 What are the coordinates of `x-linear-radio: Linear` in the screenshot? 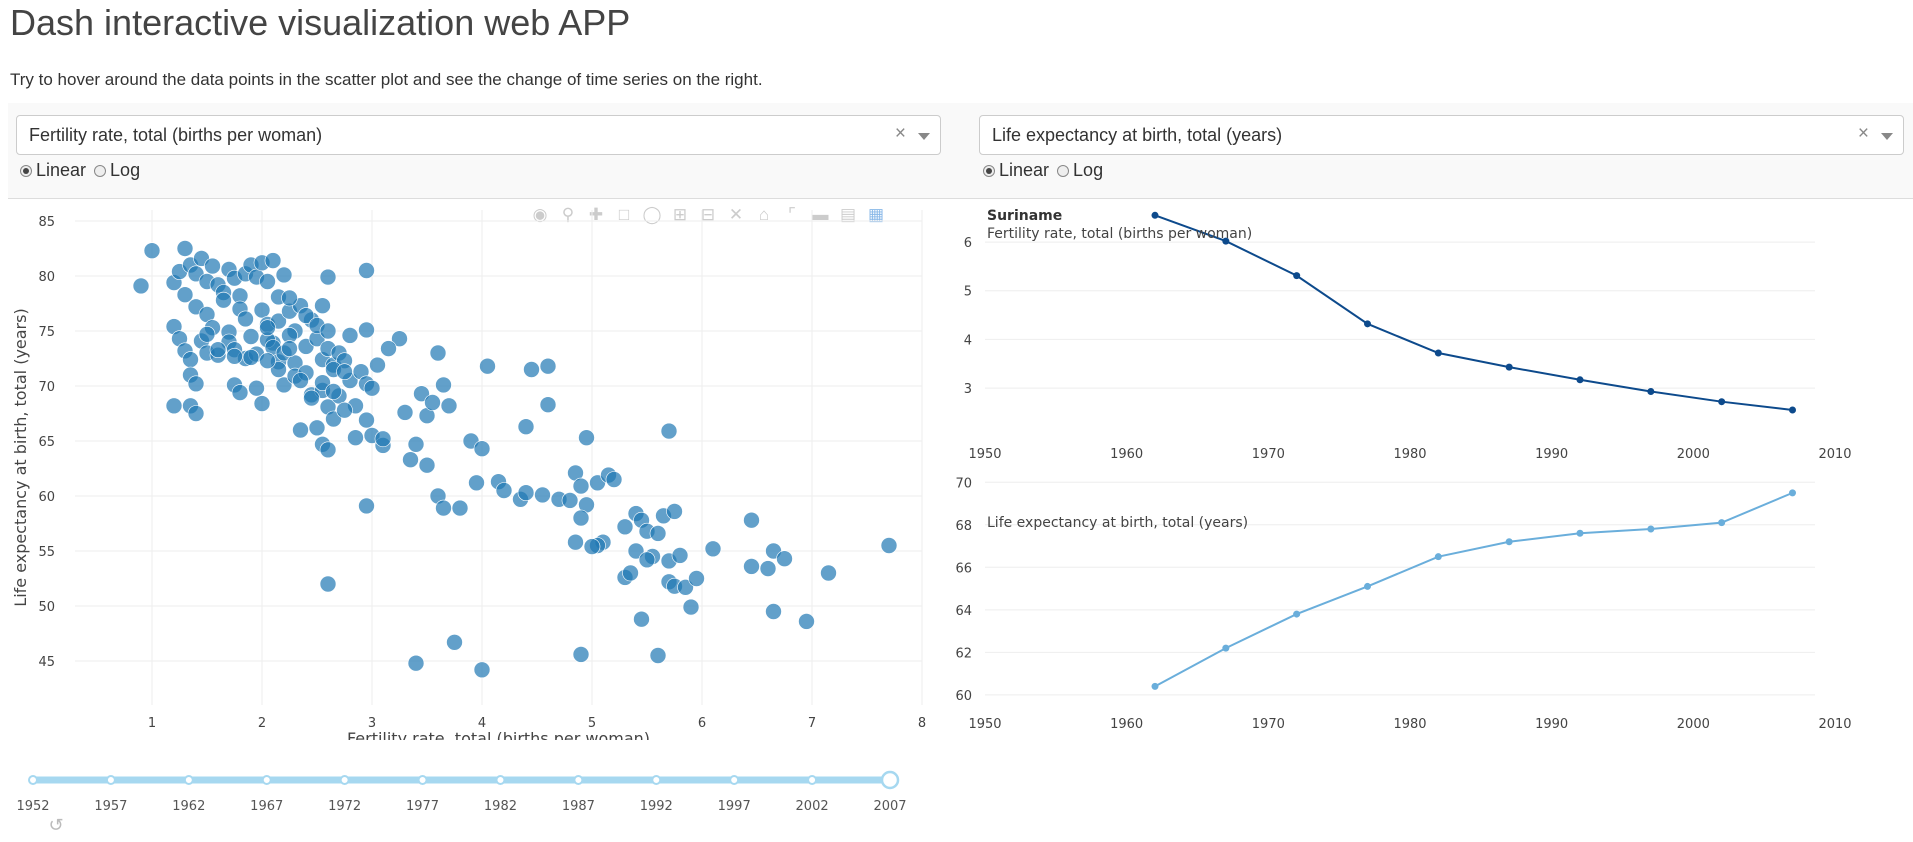 It's located at (53, 170).